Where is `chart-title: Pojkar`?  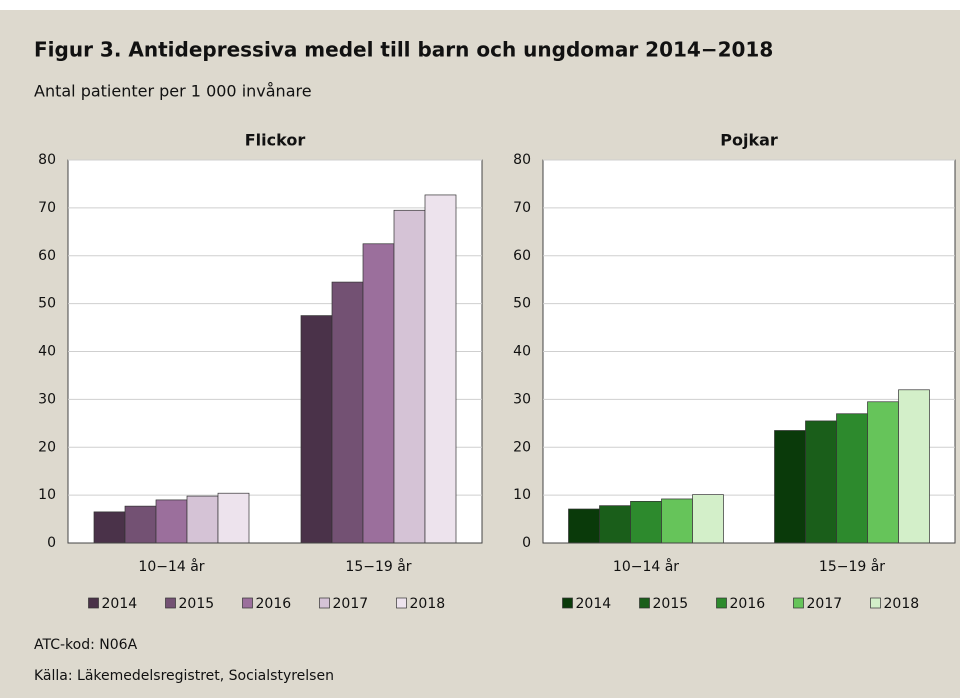
chart-title: Pojkar is located at coordinates (749, 140).